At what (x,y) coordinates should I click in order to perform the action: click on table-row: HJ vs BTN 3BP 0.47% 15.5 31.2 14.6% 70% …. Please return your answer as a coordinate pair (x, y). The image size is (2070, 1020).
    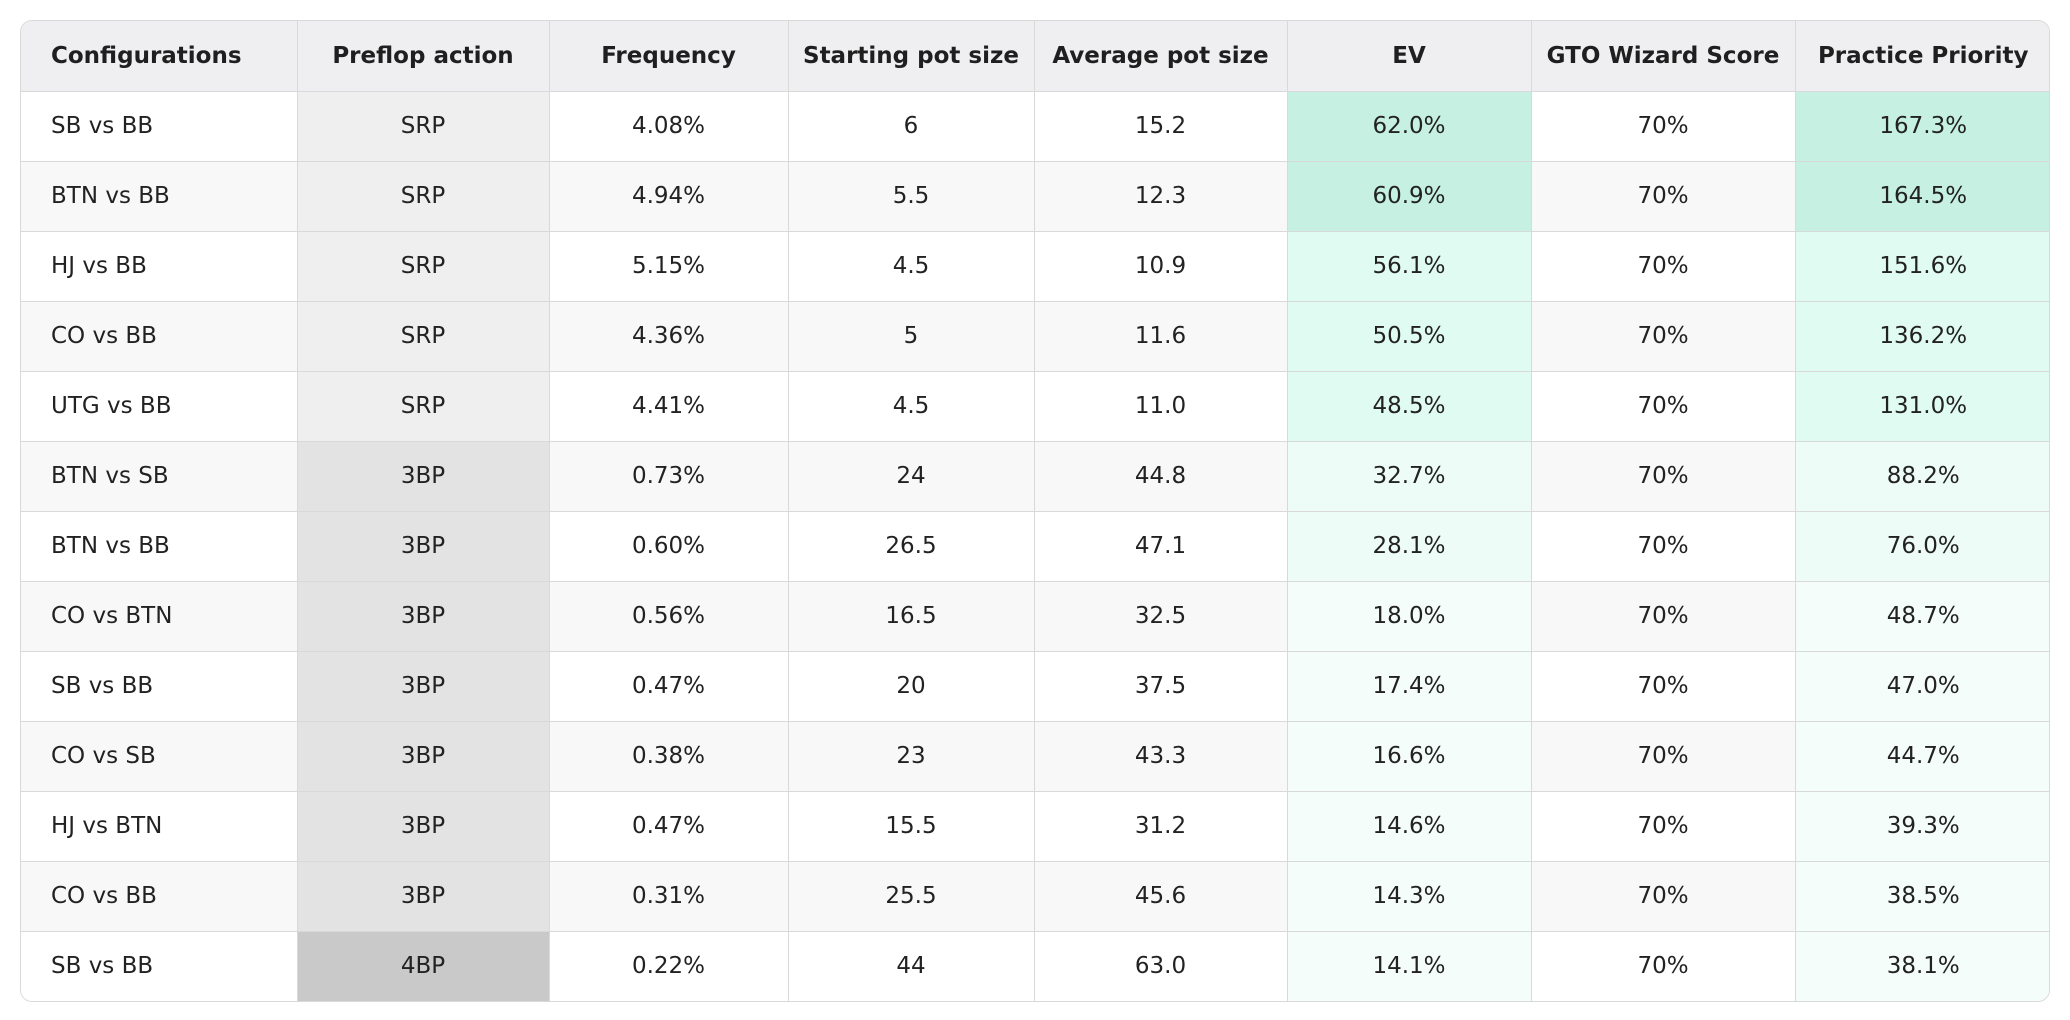
    Looking at the image, I should click on (1035, 826).